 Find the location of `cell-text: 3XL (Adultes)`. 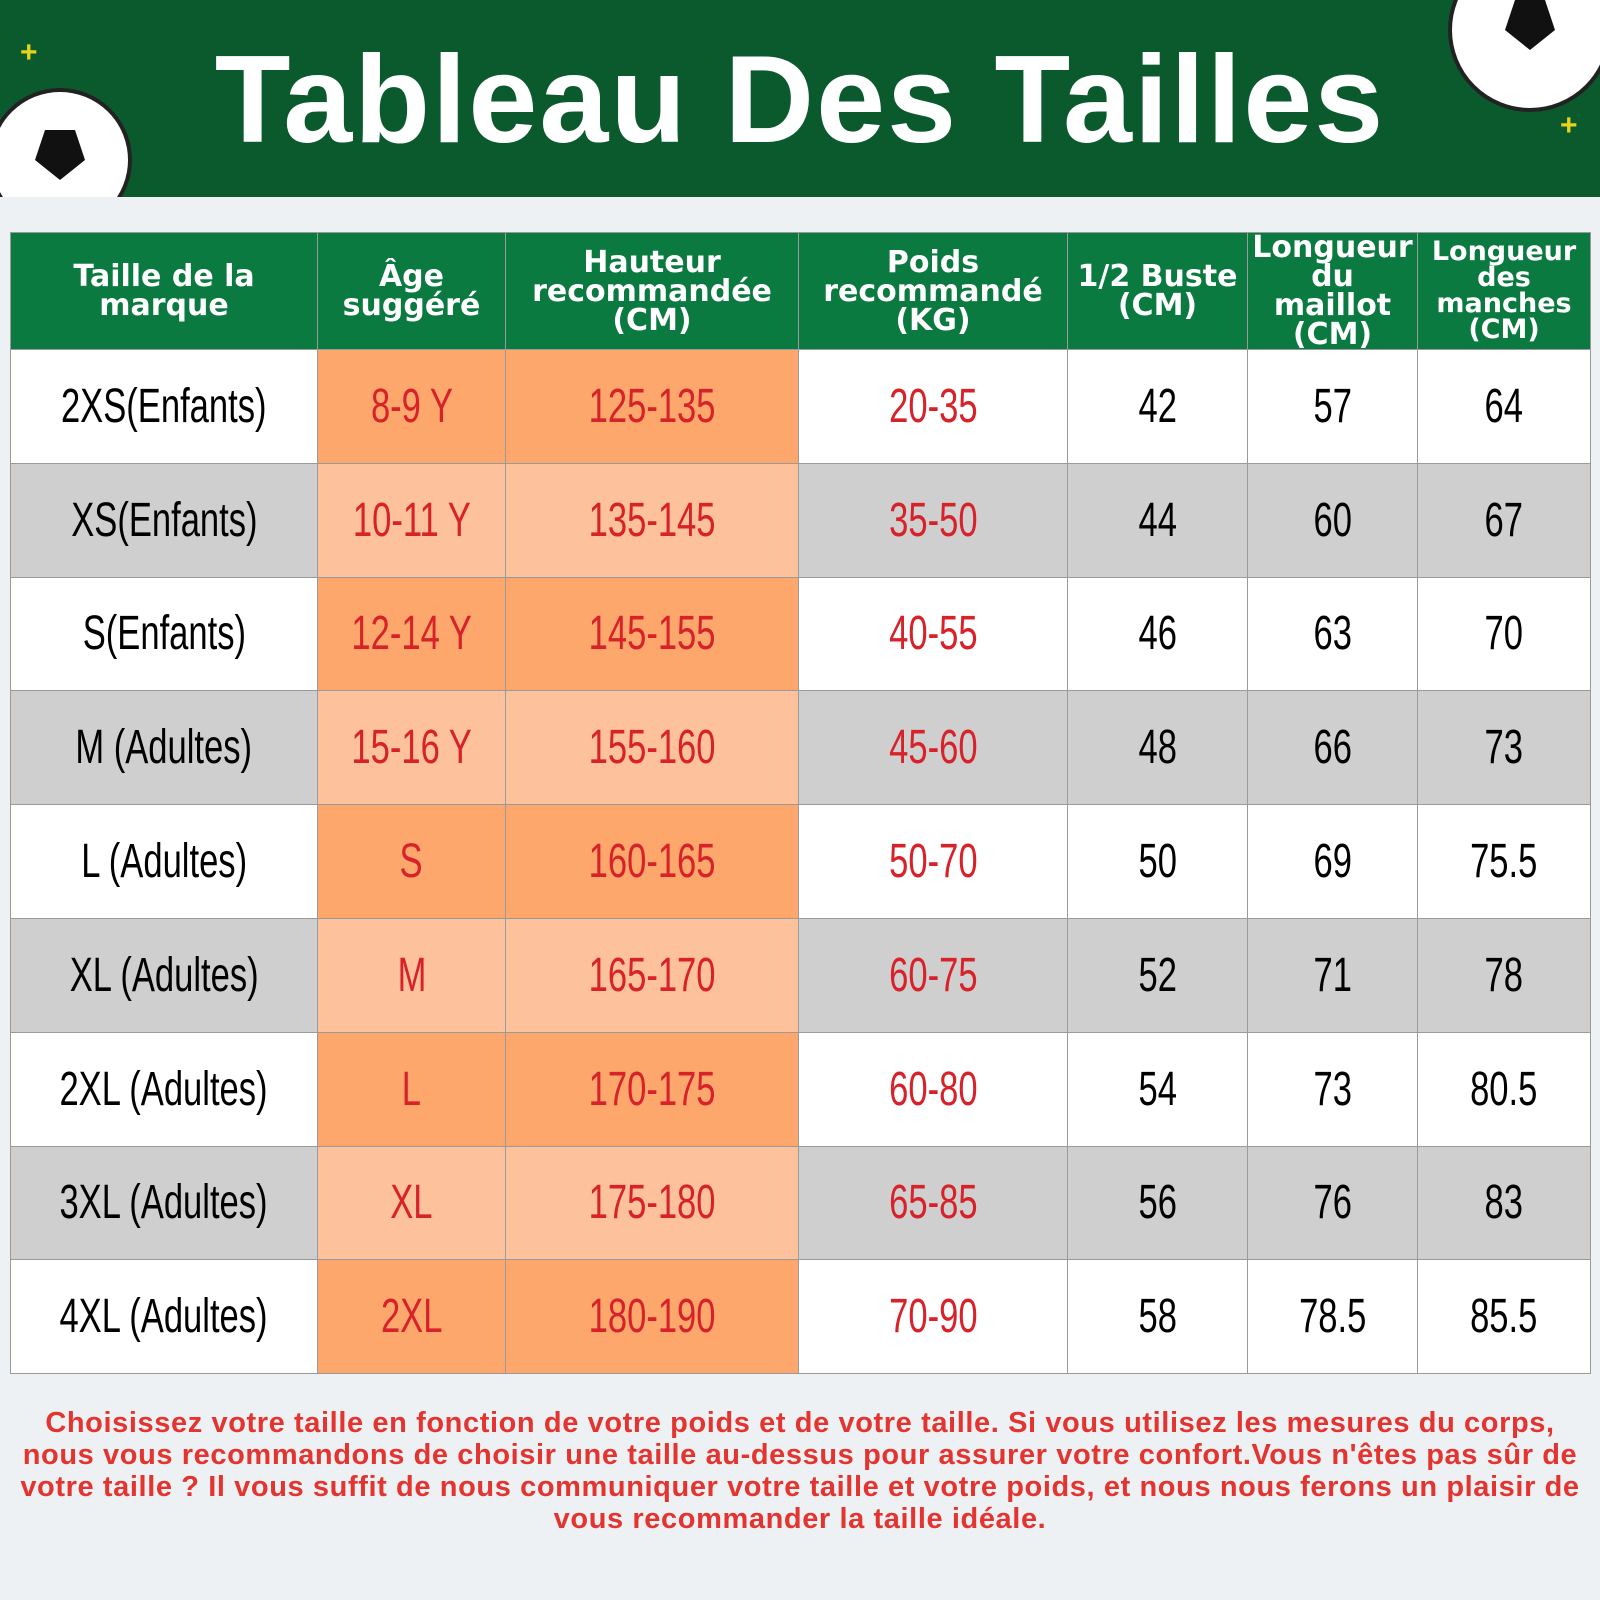

cell-text: 3XL (Adultes) is located at coordinates (164, 1203).